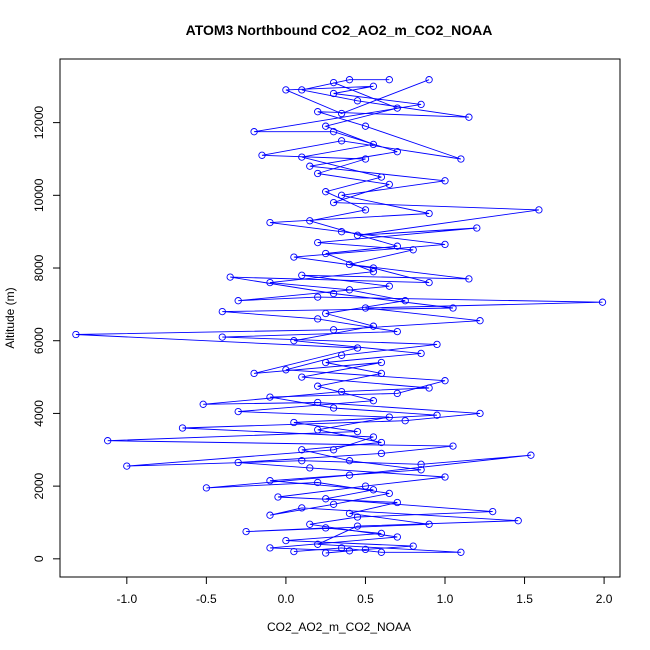  I want to click on x-axis: -1.0 -0.5 0.0 0.5 1.0 1.5 2.0, so click(364, 591).